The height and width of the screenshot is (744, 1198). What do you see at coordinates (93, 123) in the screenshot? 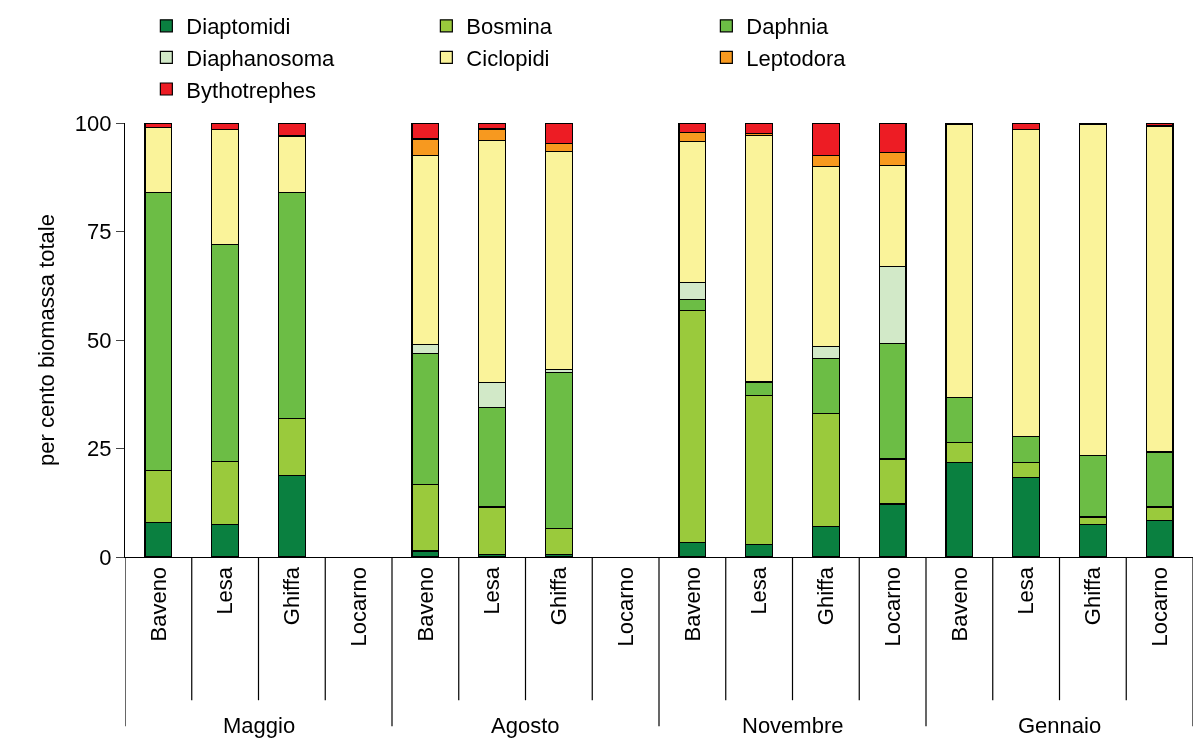
I see `y-tick-label: 100` at bounding box center [93, 123].